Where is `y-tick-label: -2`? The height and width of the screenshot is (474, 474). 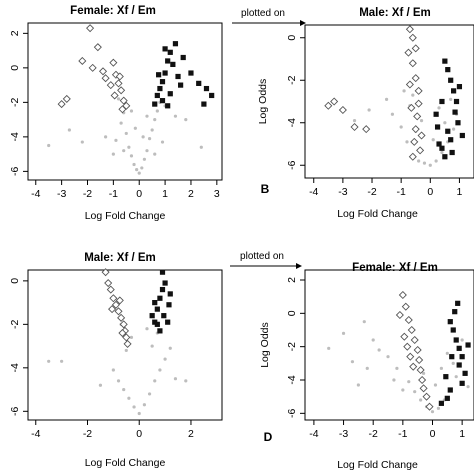
y-tick-label: -2 is located at coordinates (292, 79).